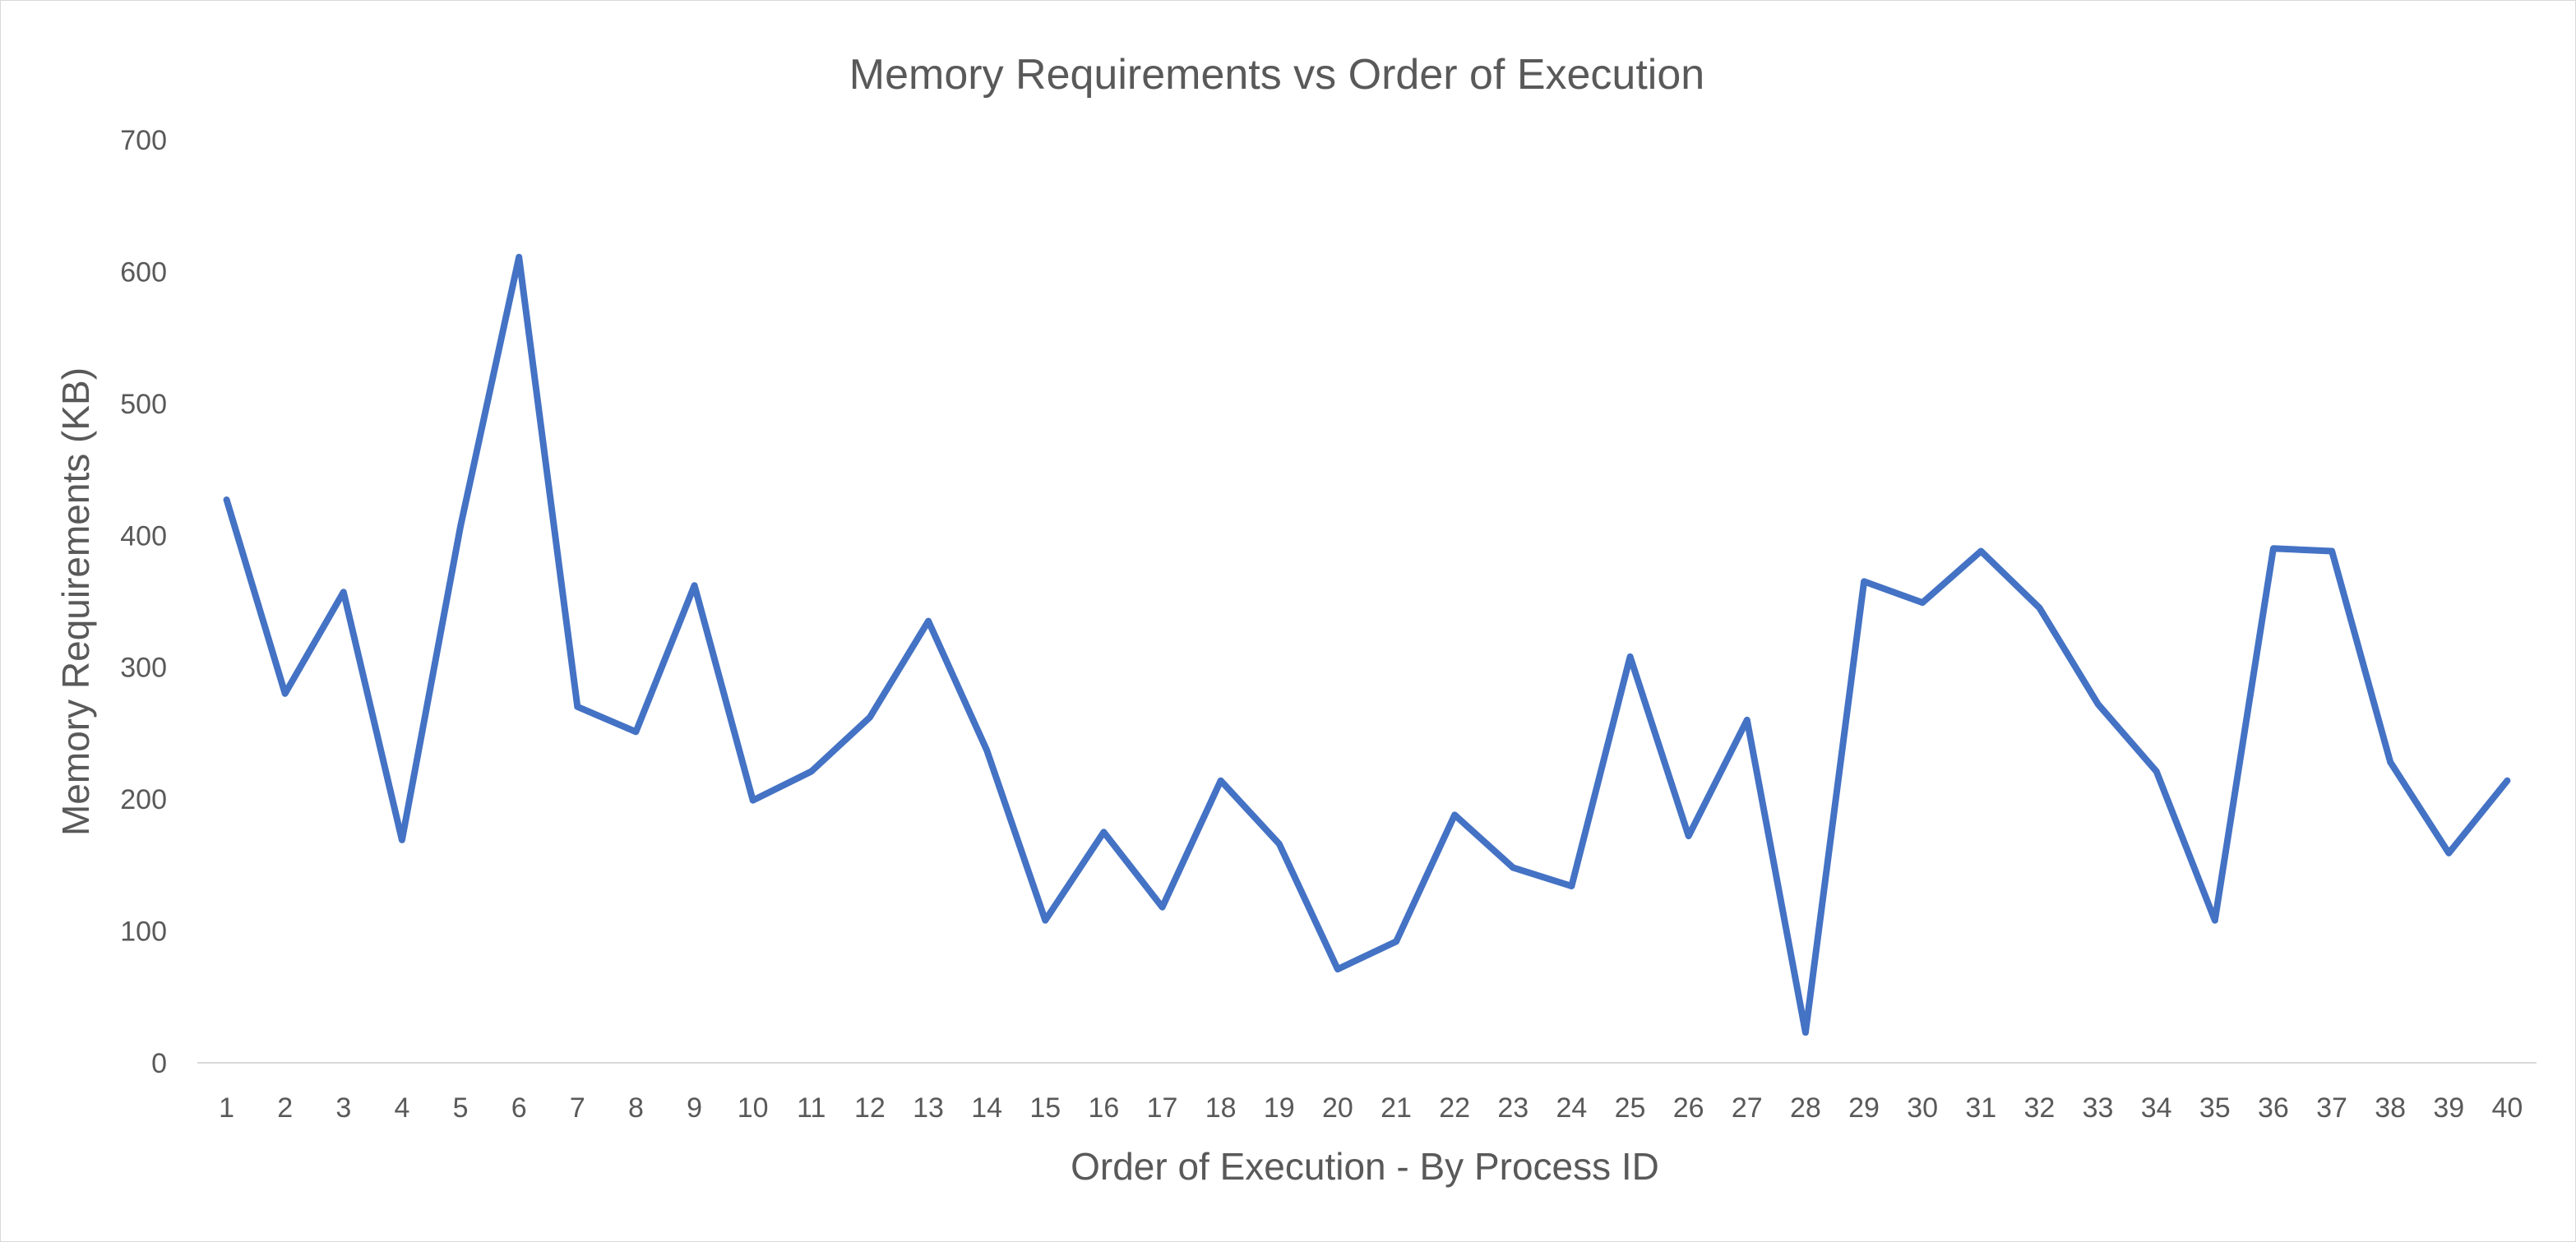 This screenshot has width=2576, height=1242. Describe the element at coordinates (143, 602) in the screenshot. I see `y-axis-tick-labels: 0 100 200 300 400 500 600 700` at that location.